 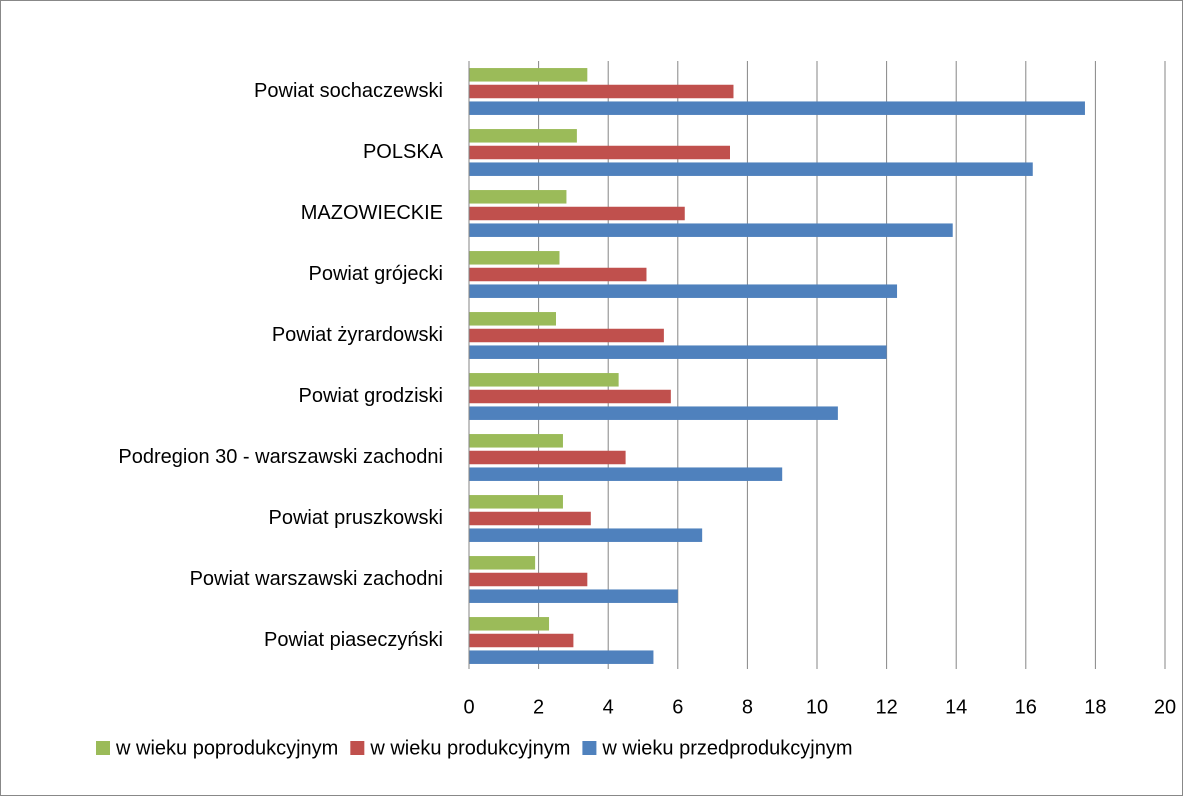 What do you see at coordinates (353, 640) in the screenshot?
I see `y-tick-label: Powiat piaseczyński` at bounding box center [353, 640].